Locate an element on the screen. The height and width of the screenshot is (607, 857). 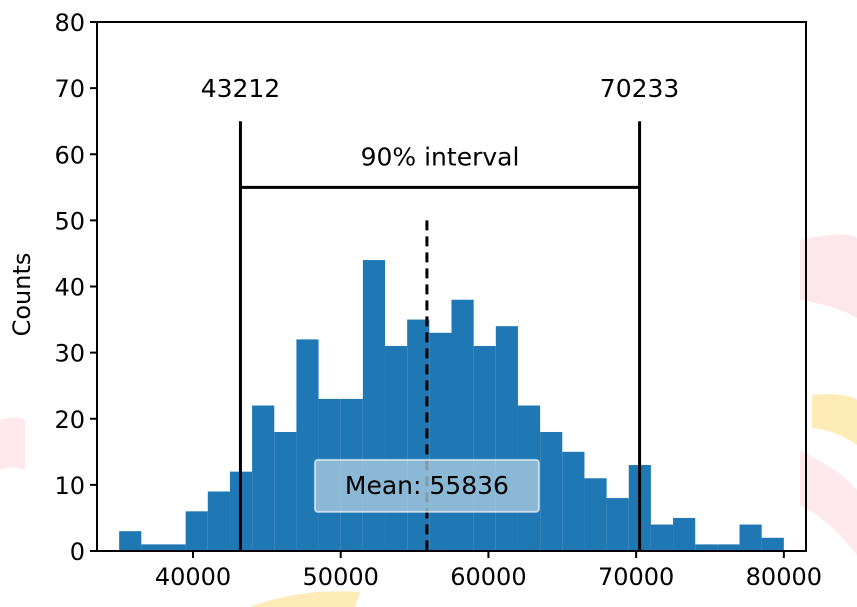
x-axis-ticks: 40000 50000 60000 70000 80000 is located at coordinates (488, 571).